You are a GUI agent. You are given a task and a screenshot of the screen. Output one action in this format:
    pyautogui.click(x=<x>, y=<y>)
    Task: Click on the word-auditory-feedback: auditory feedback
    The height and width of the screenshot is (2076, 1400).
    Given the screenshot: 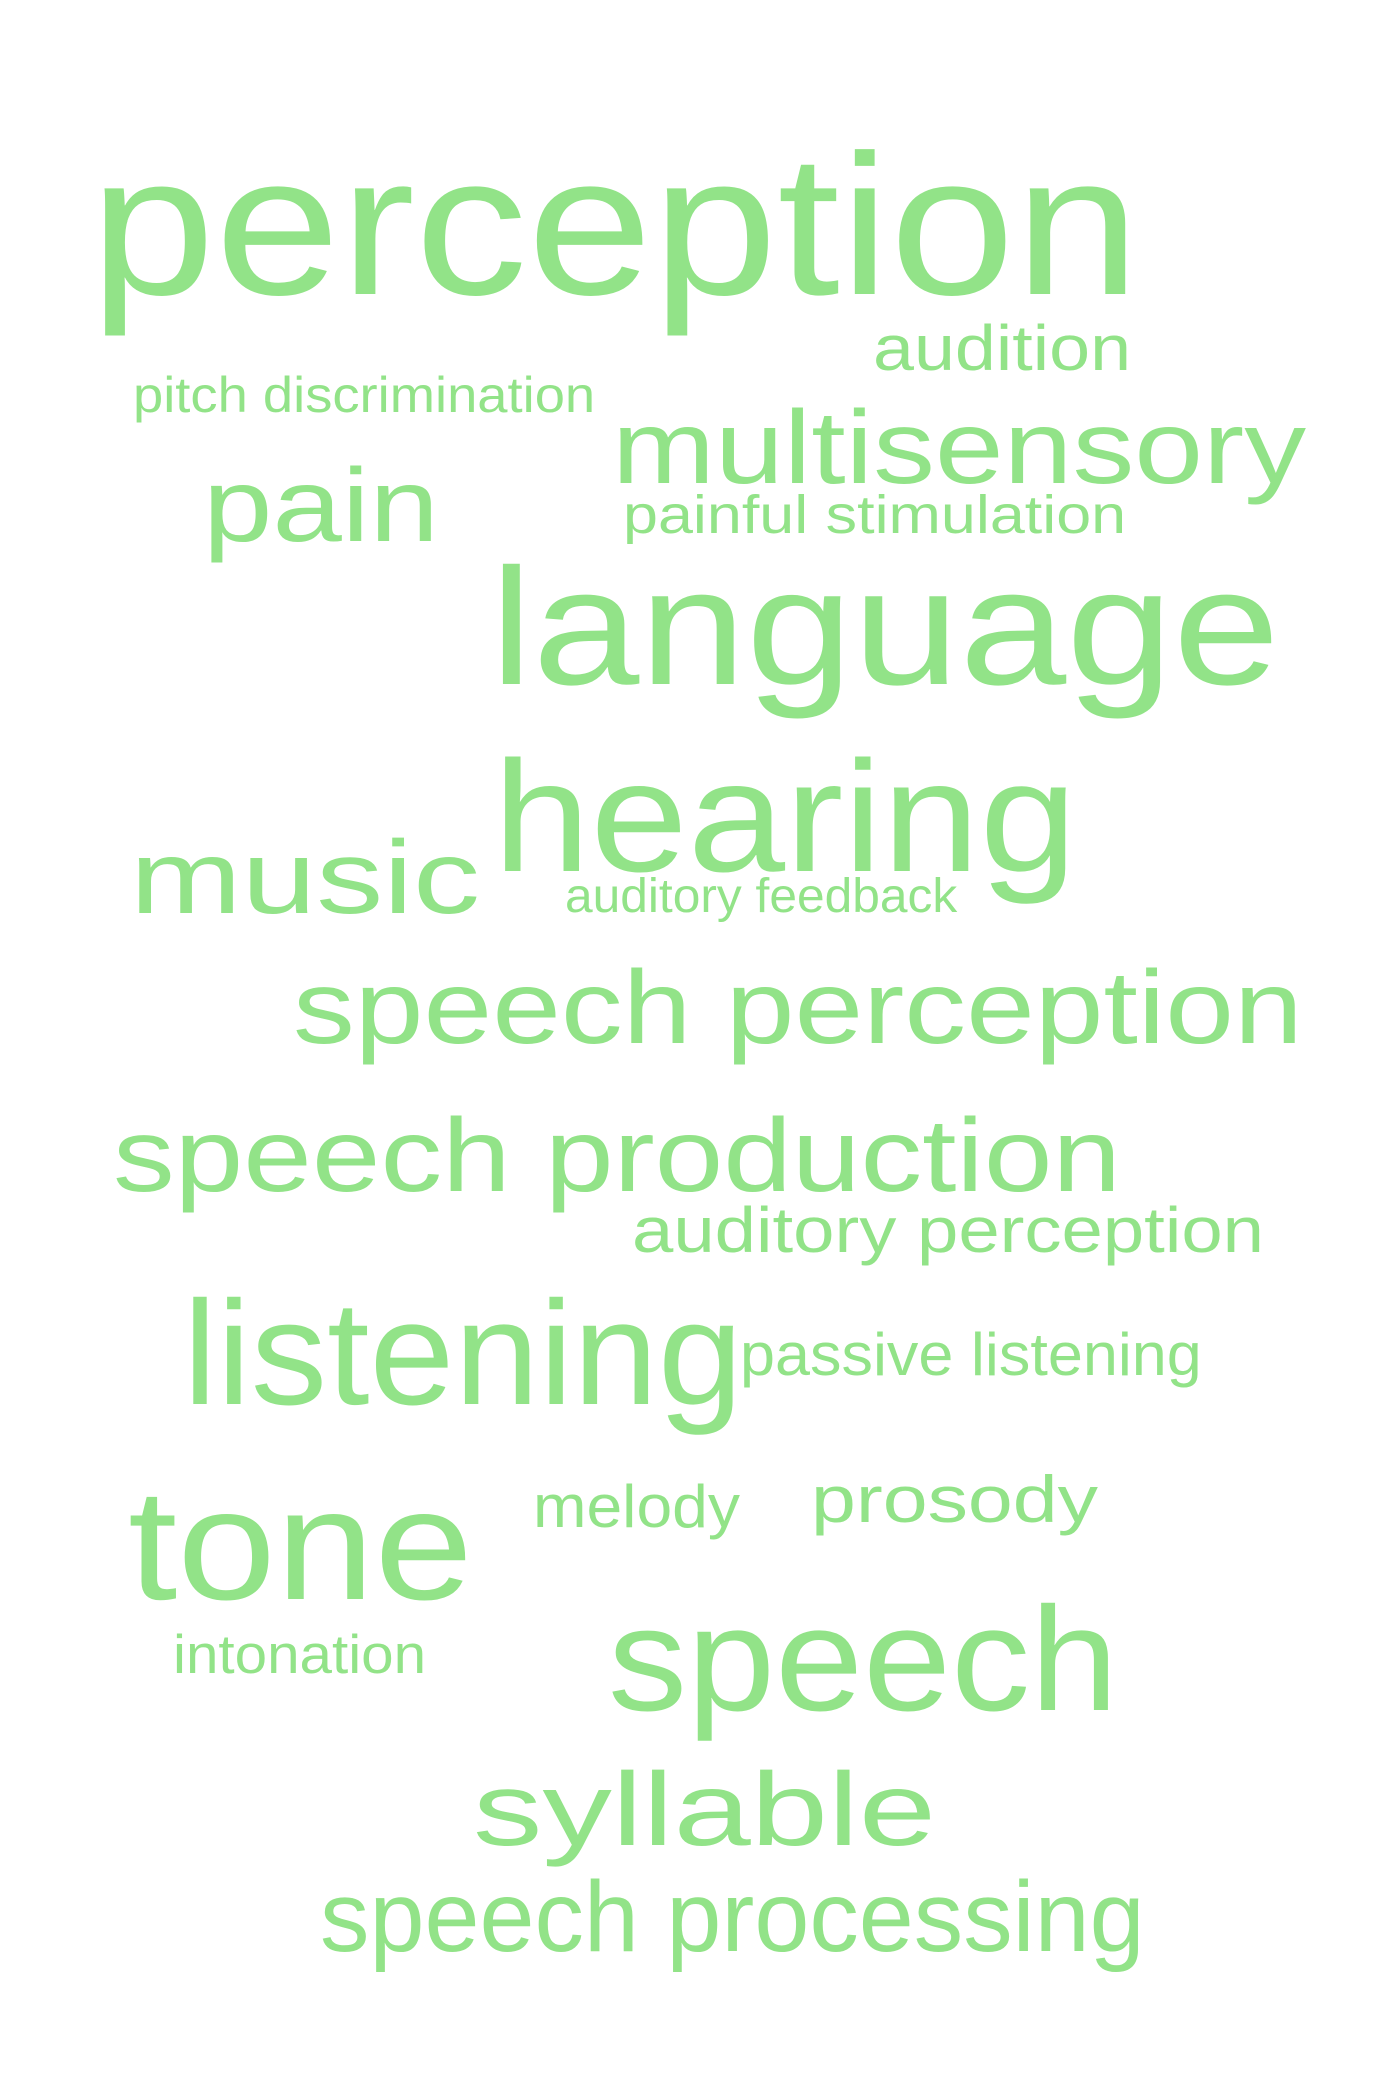 What is the action you would take?
    pyautogui.click(x=761, y=897)
    